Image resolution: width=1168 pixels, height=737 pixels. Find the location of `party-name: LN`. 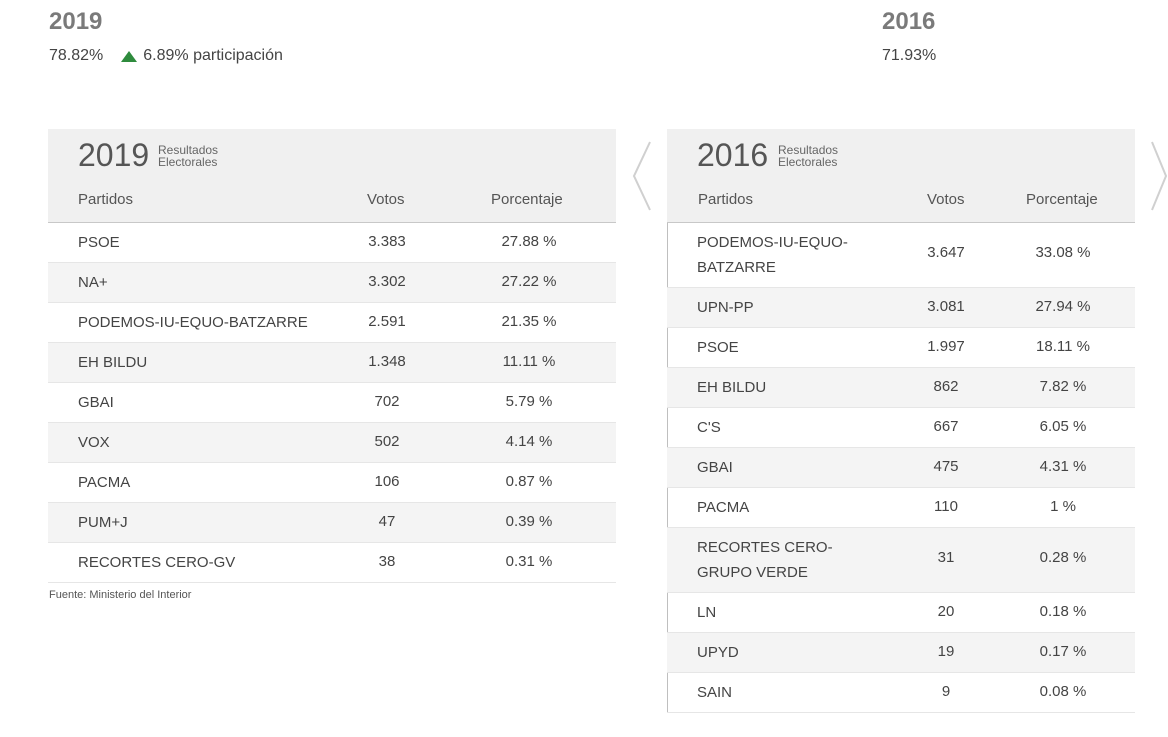

party-name: LN is located at coordinates (707, 612).